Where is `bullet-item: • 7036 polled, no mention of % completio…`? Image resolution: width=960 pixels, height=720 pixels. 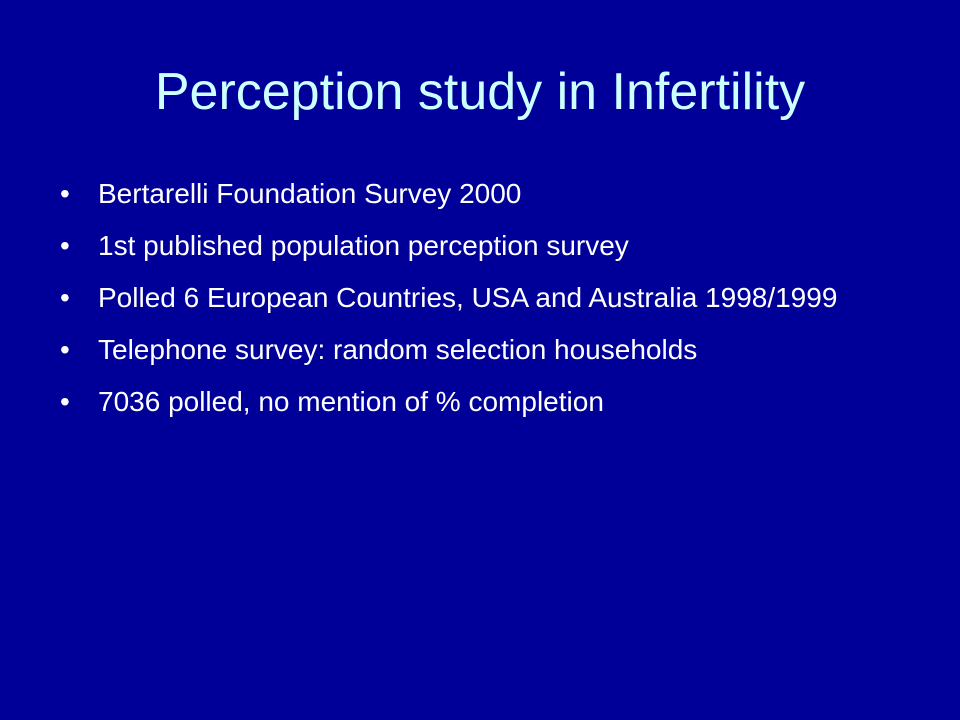
bullet-item: • 7036 polled, no mention of % completio… is located at coordinates (490, 401).